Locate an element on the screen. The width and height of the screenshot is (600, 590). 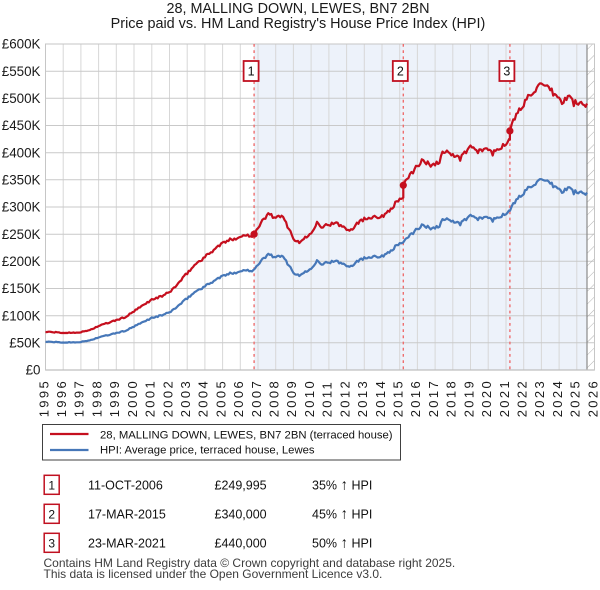
svg-text: 2023 is located at coordinates (539, 398).